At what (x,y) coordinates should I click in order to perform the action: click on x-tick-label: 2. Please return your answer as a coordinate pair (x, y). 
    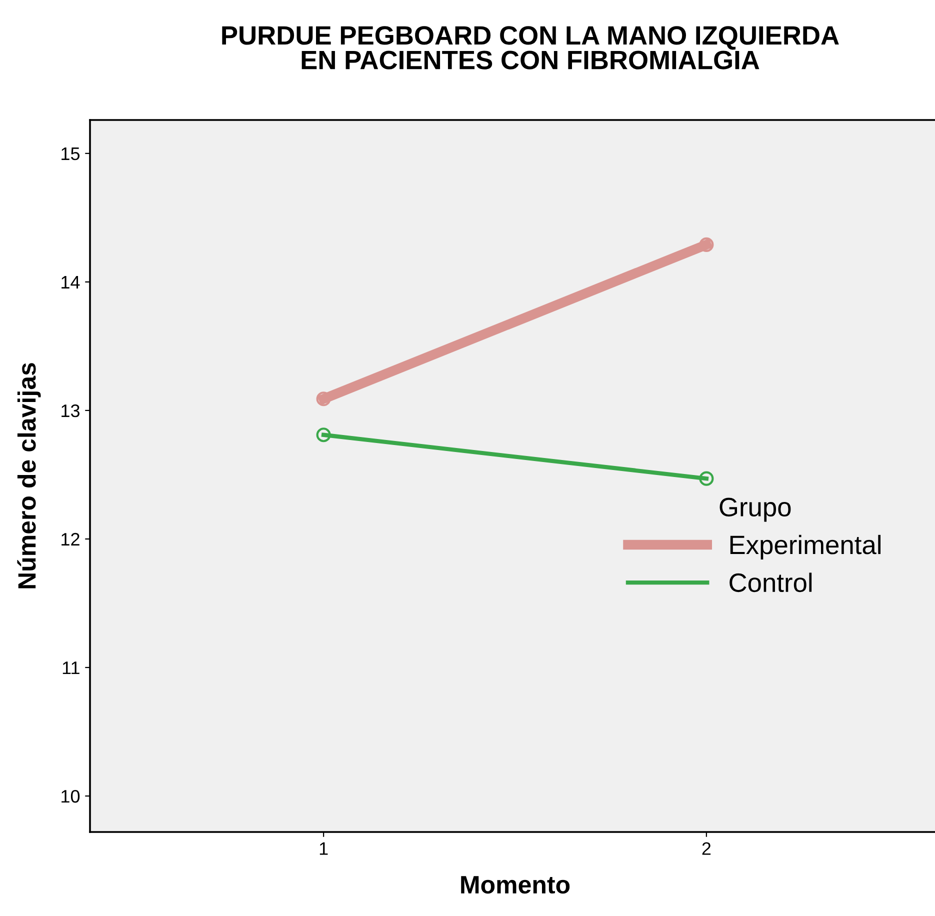
    Looking at the image, I should click on (706, 848).